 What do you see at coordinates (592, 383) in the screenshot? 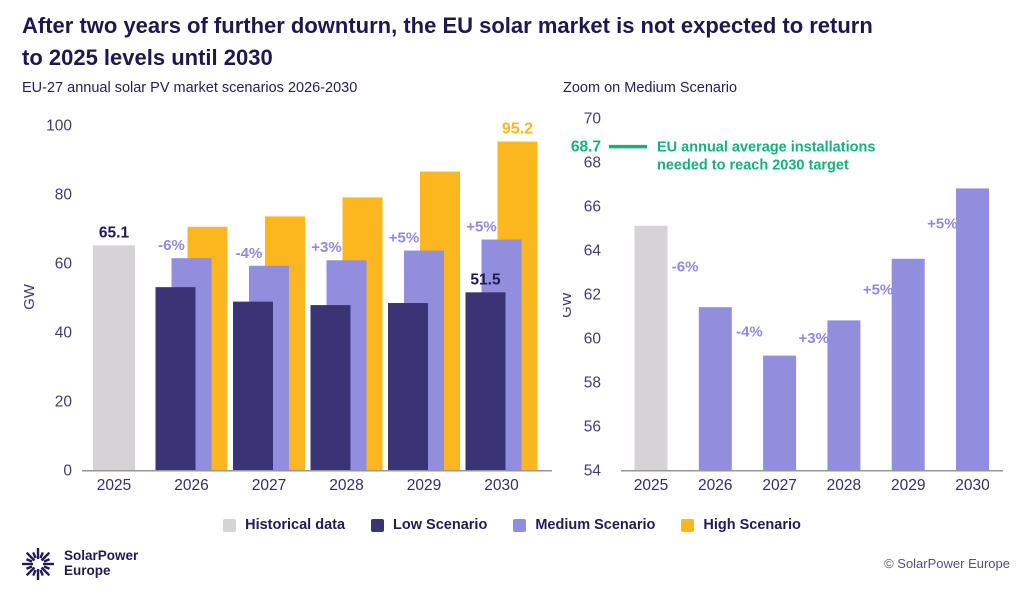
I see `y-tick-label: 58` at bounding box center [592, 383].